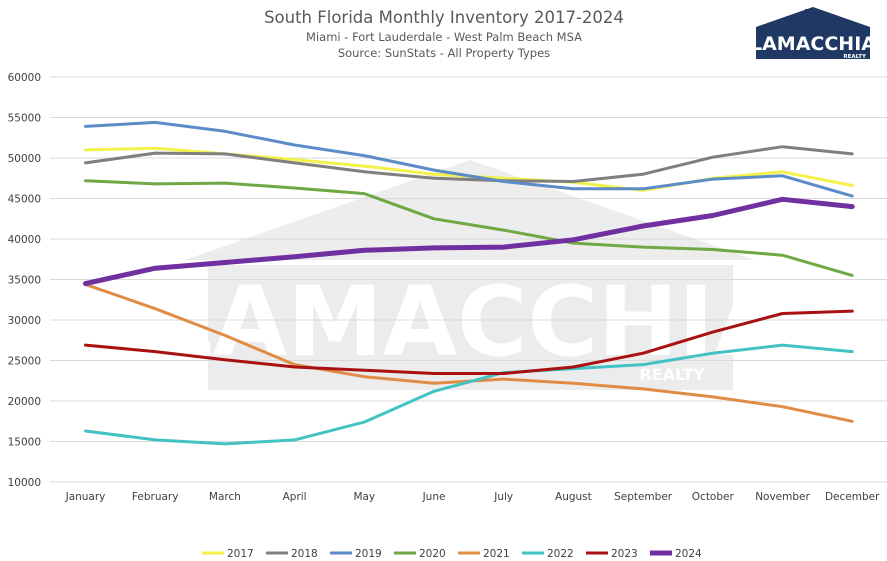  I want to click on legend-item-2022: 2022, so click(548, 554).